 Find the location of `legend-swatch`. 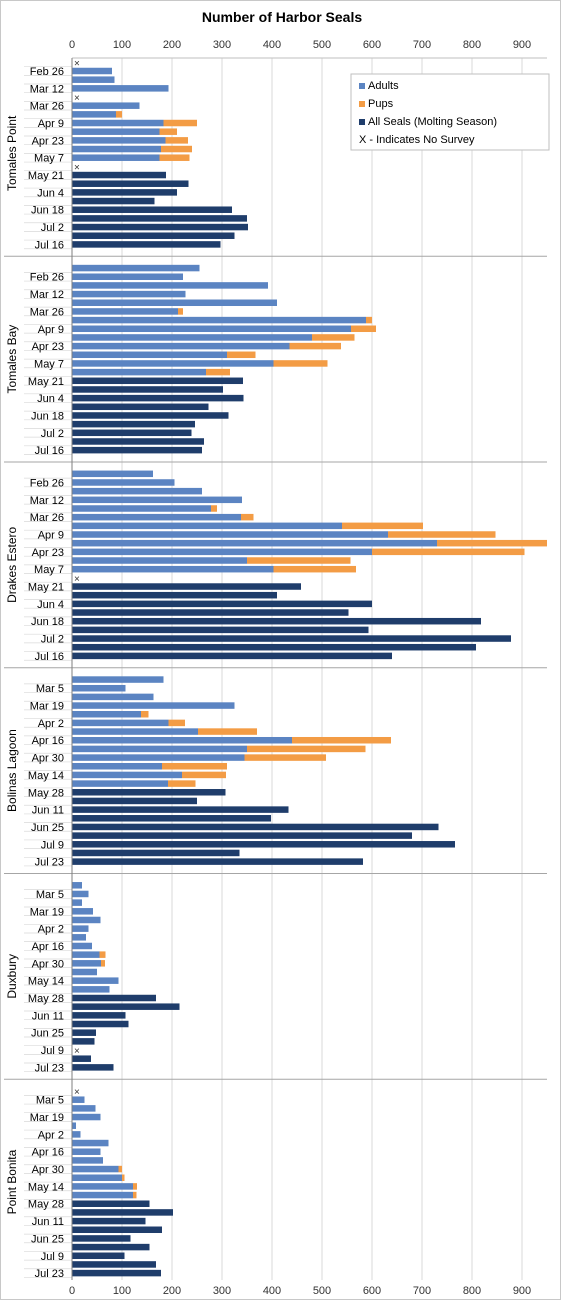

legend-swatch is located at coordinates (362, 104).